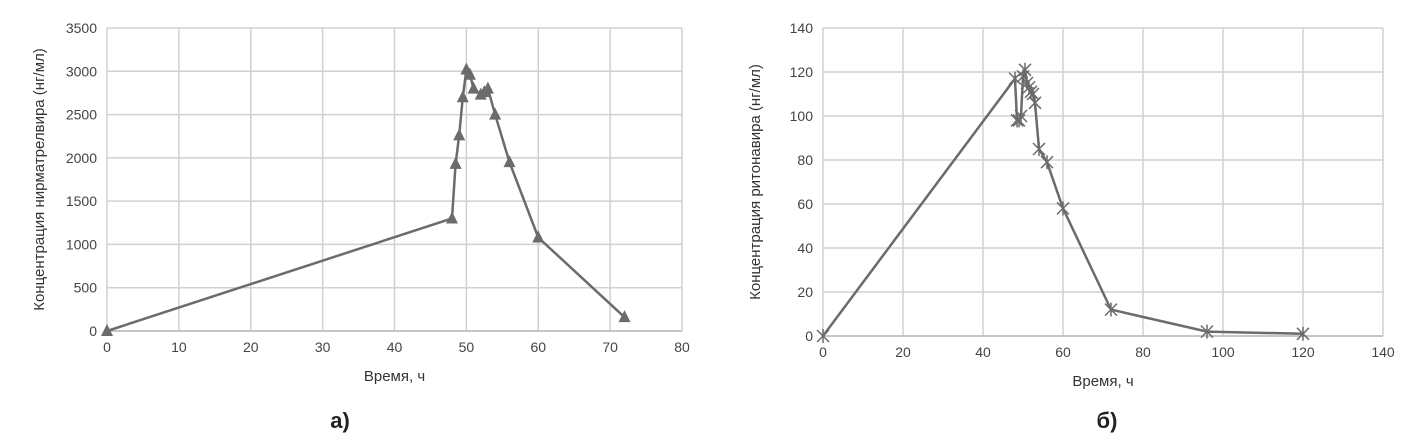  Describe the element at coordinates (81, 201) in the screenshot. I see `y-tick-label: 1500` at that location.